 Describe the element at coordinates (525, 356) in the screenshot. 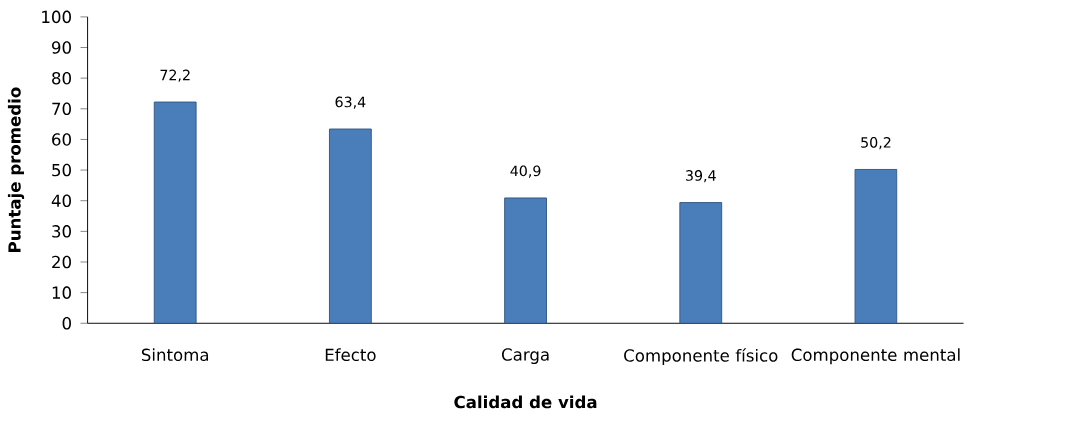

I see `x-tick-label: Carga` at that location.